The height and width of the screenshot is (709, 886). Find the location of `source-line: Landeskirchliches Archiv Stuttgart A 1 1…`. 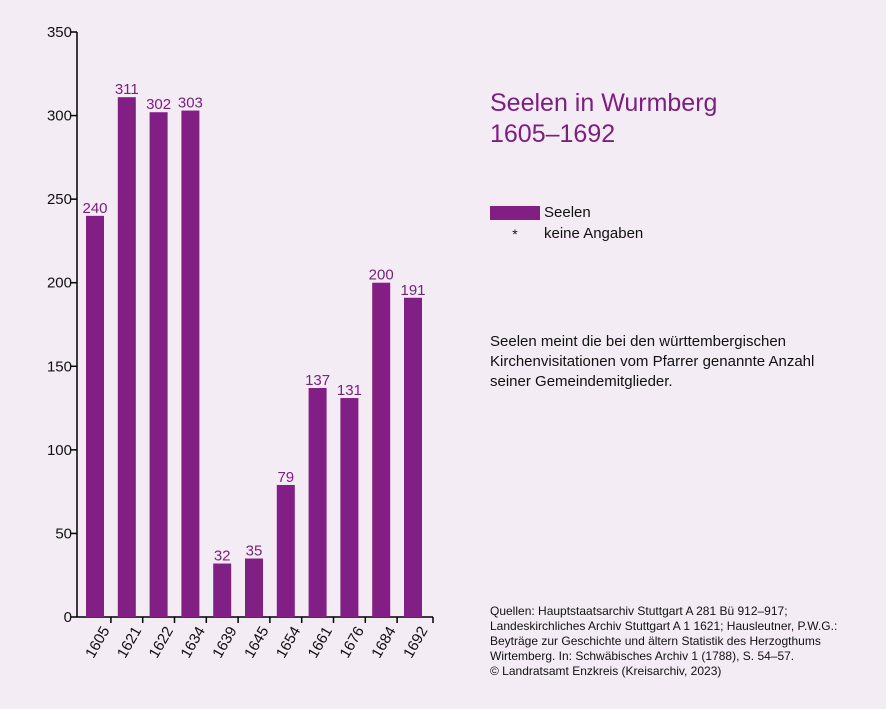

source-line: Landeskirchliches Archiv Stuttgart A 1 1… is located at coordinates (664, 626).